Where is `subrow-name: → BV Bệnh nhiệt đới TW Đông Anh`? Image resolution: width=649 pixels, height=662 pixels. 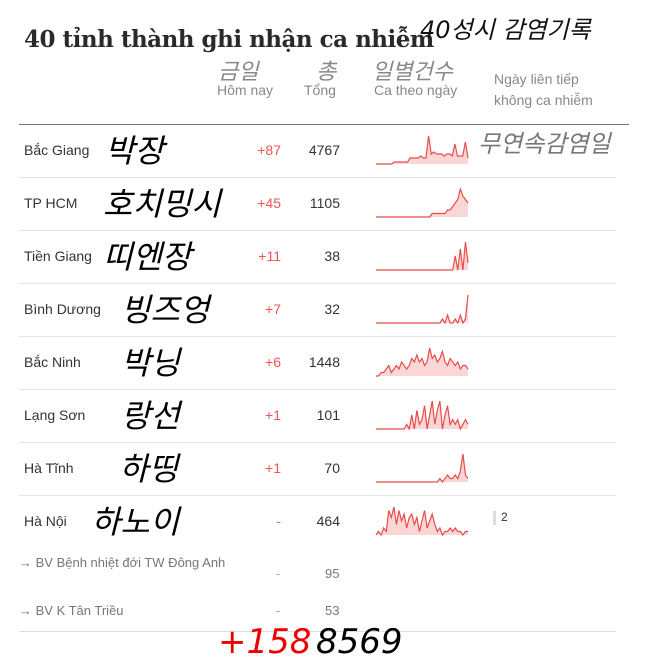
subrow-name: → BV Bệnh nhiệt đới TW Đông Anh is located at coordinates (122, 562).